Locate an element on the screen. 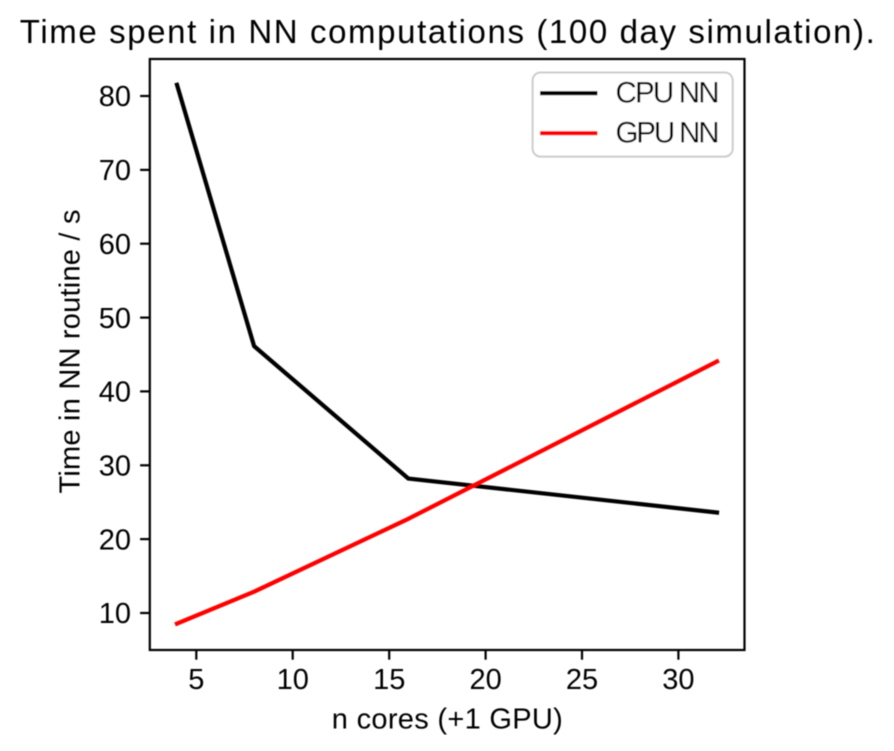 The width and height of the screenshot is (894, 751). svg-text: 60 is located at coordinates (115, 245).